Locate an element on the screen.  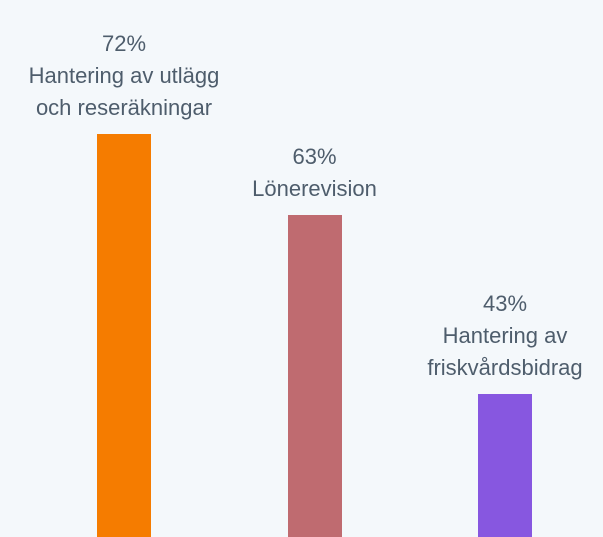
bar-label: 63% Lönerevision is located at coordinates (315, 173).